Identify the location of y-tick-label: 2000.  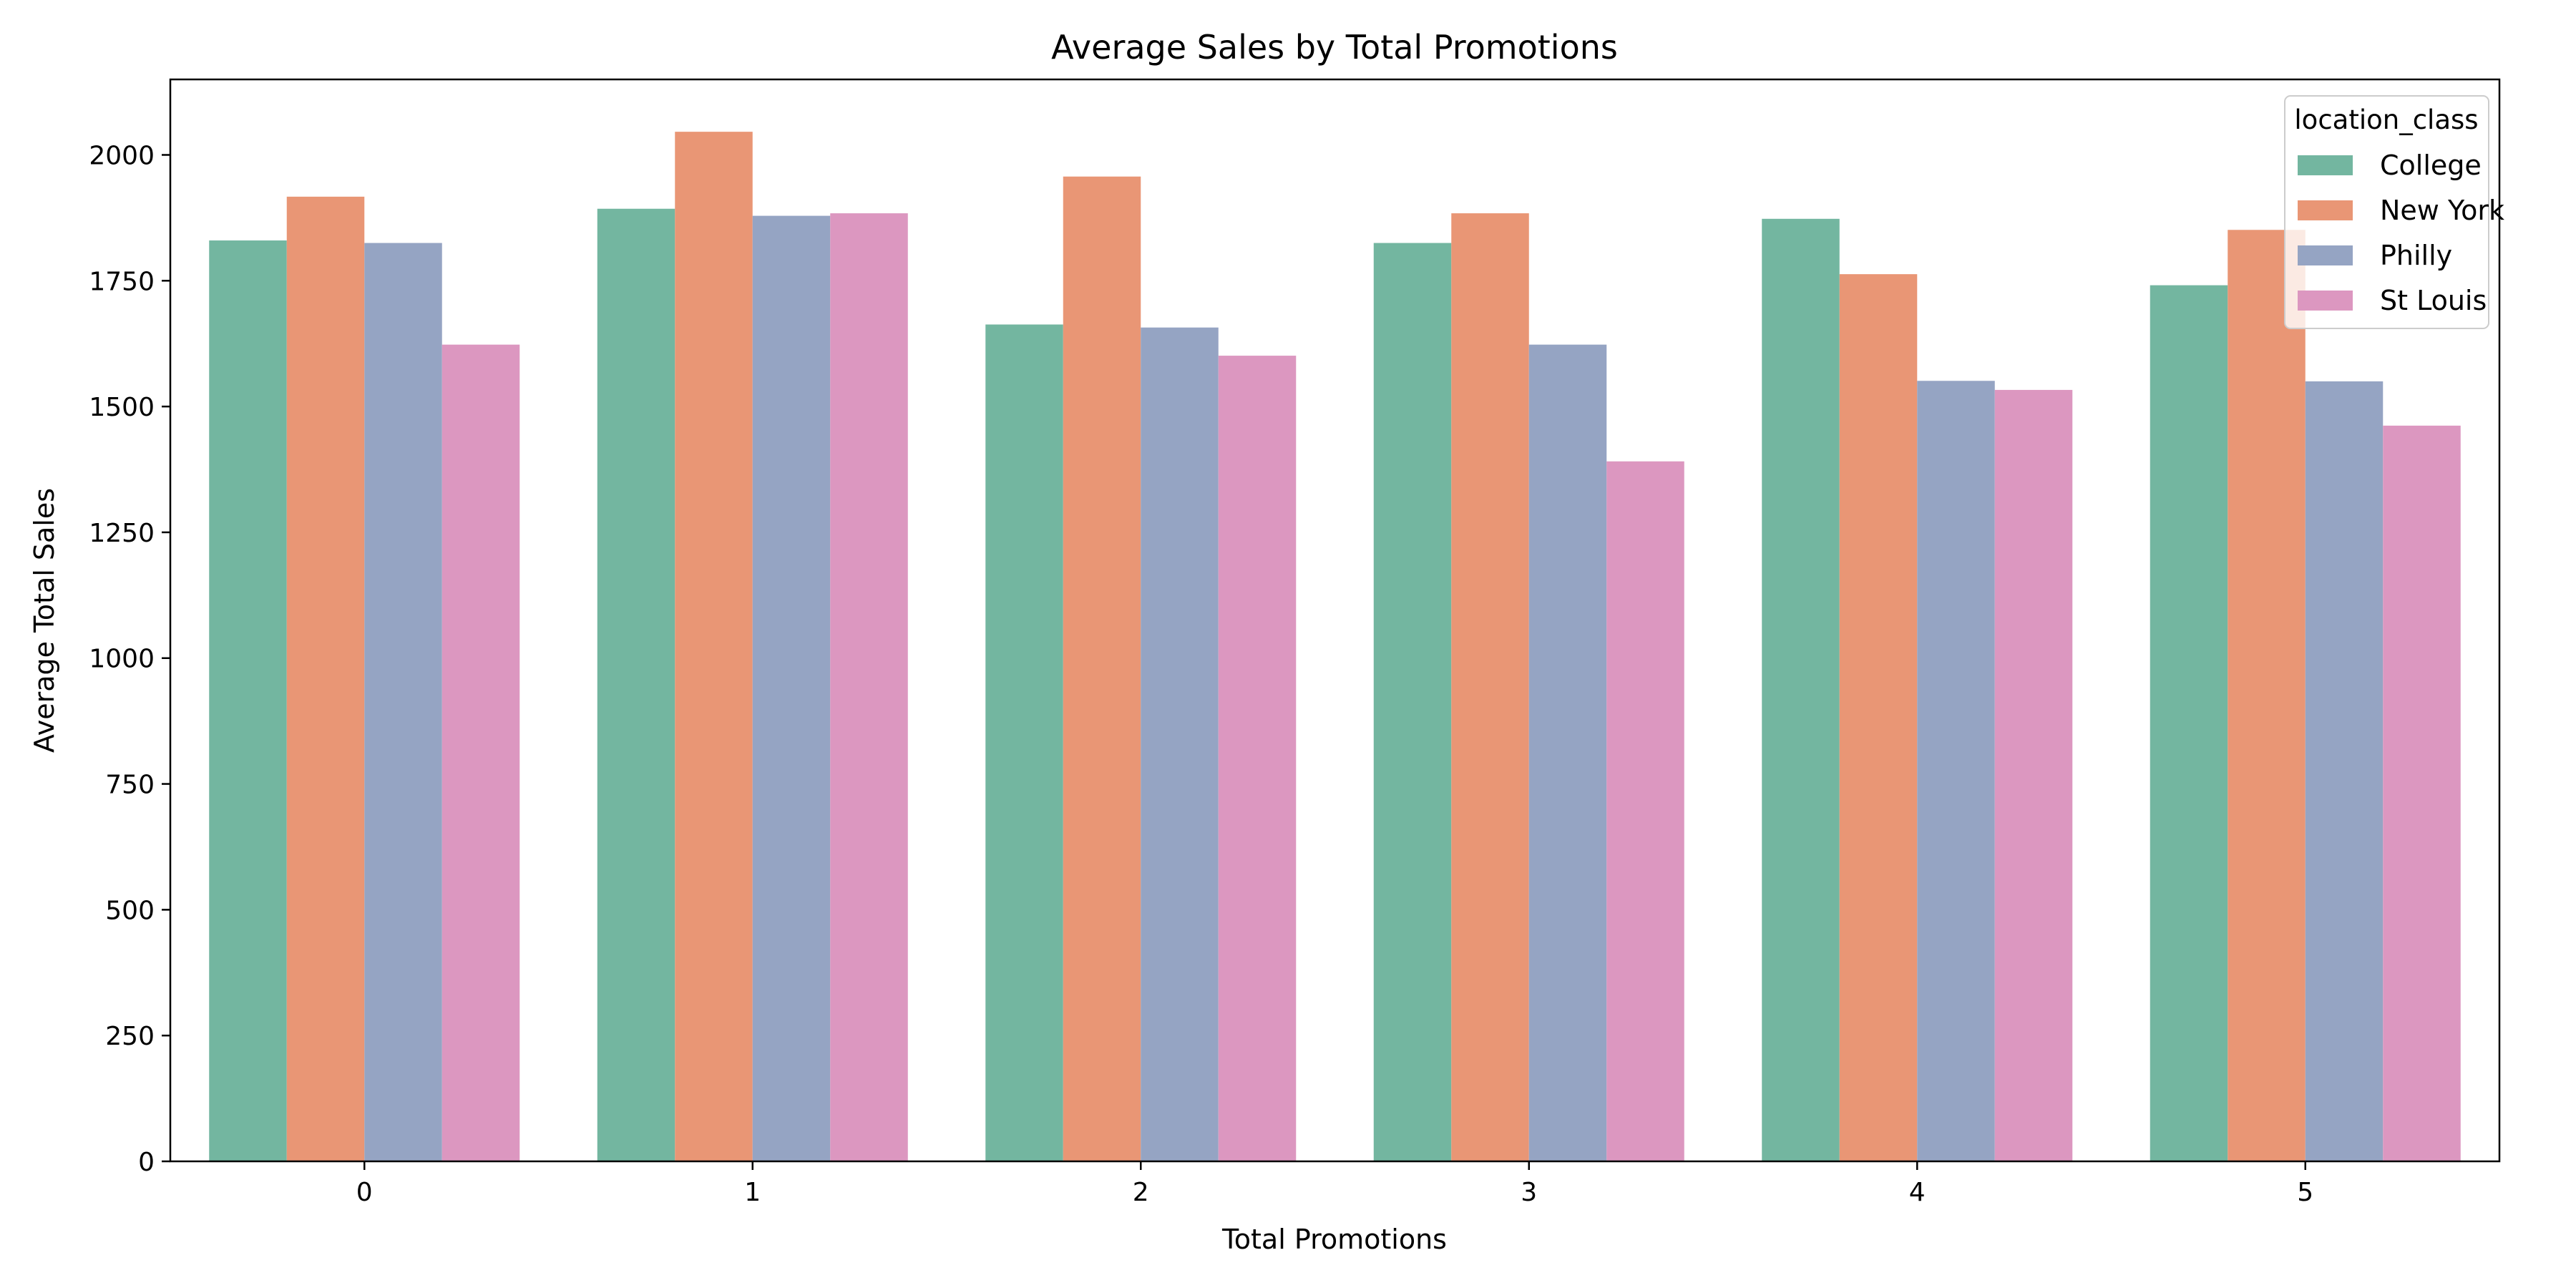
(122, 155).